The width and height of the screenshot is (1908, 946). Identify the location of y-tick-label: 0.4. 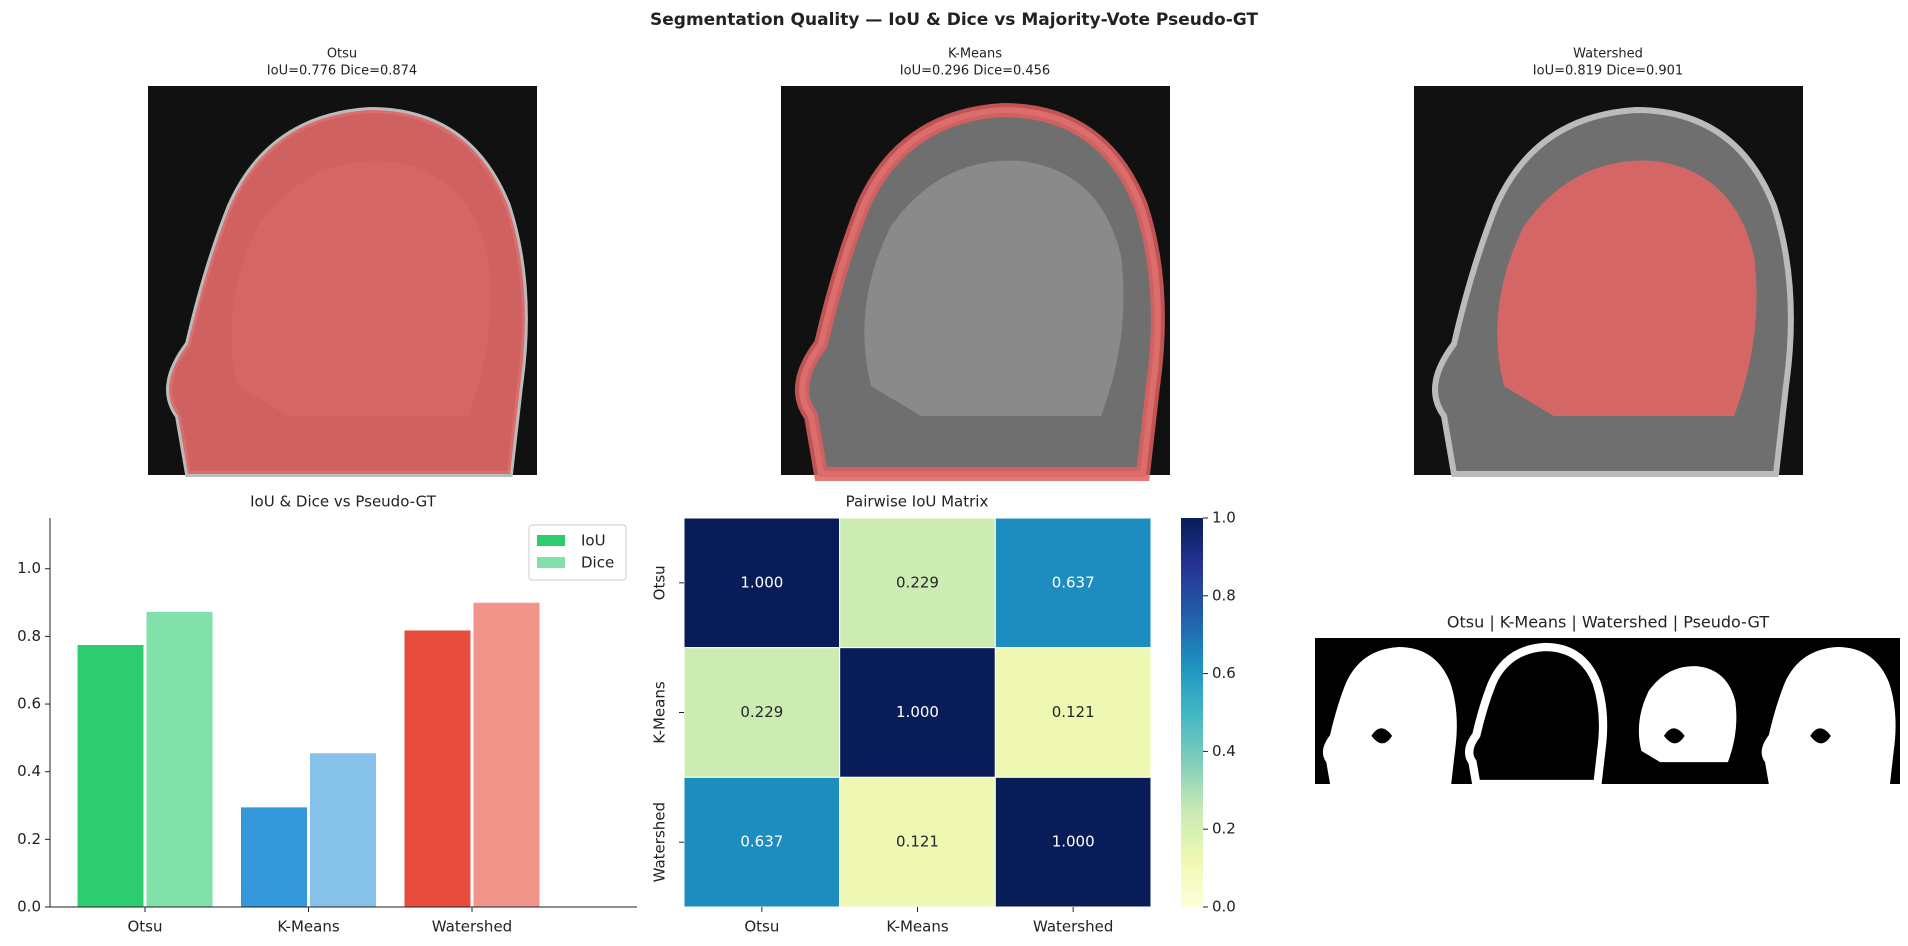
(29, 771).